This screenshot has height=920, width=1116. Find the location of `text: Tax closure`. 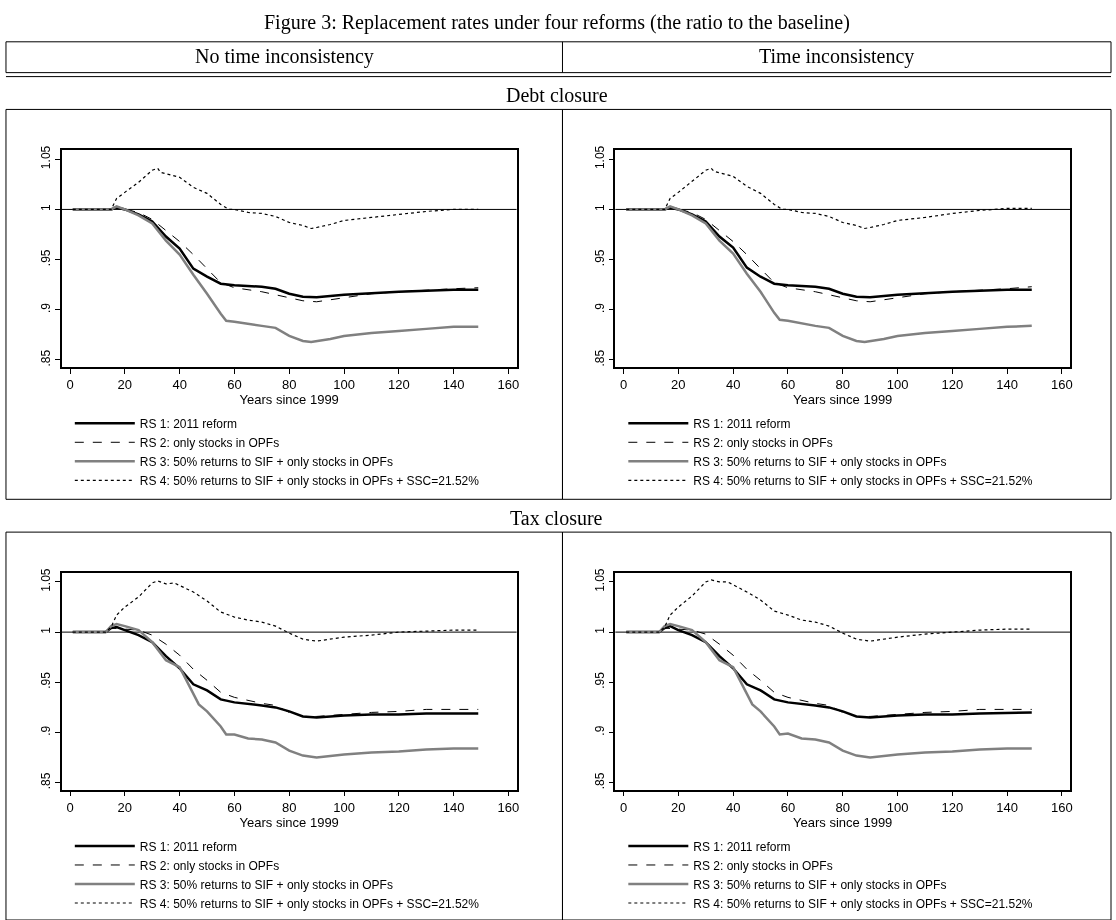

text: Tax closure is located at coordinates (556, 518).